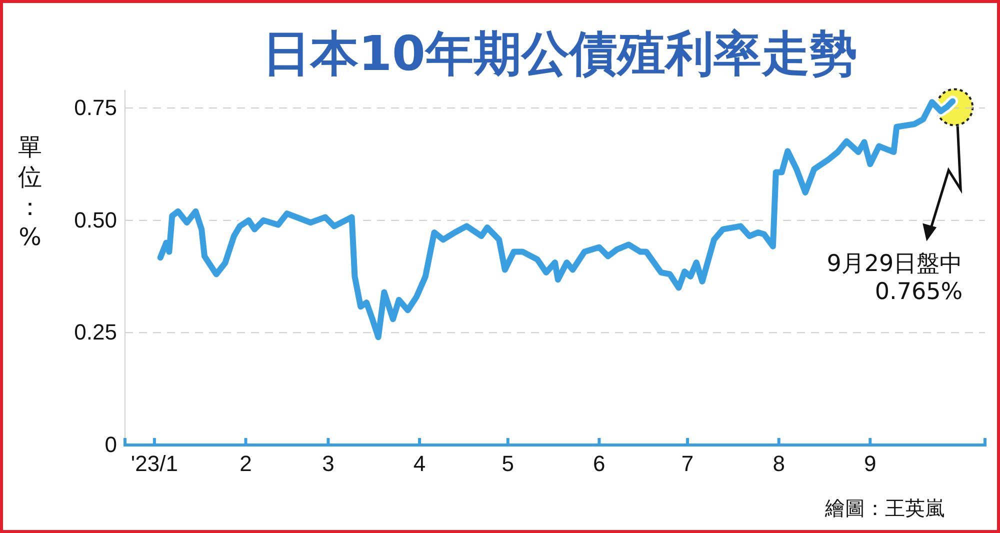  What do you see at coordinates (687, 463) in the screenshot?
I see `x-tick-label: 7` at bounding box center [687, 463].